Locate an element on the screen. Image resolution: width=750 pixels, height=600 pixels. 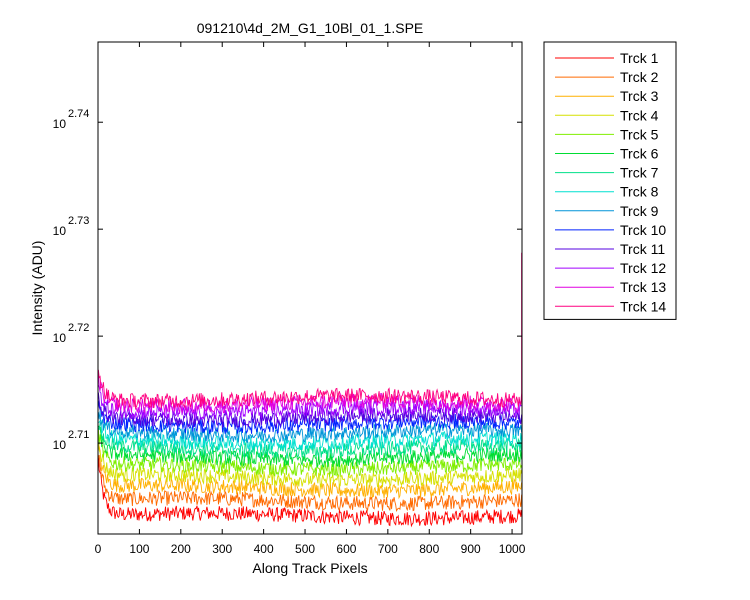
legend-label-10: Trck 10 is located at coordinates (643, 230).